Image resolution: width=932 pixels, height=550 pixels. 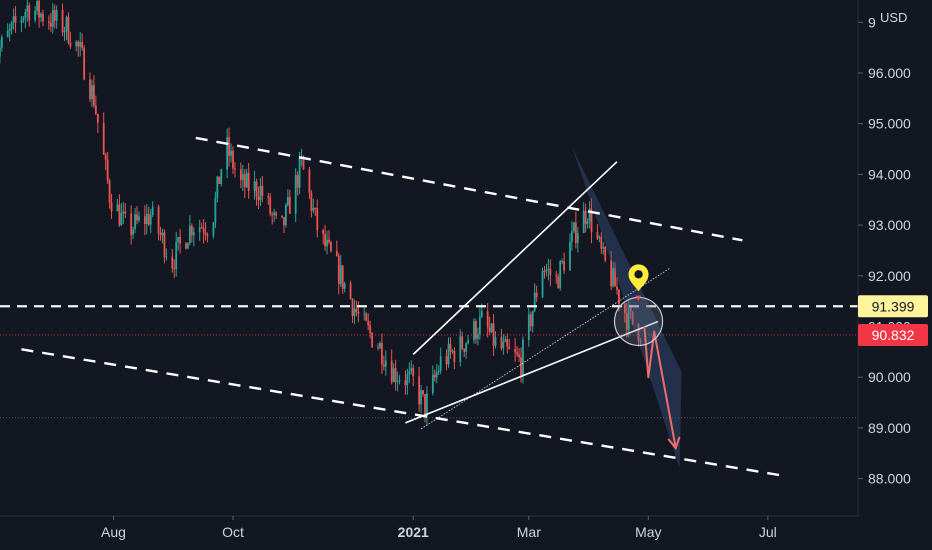 I want to click on y-tick-label: 92.000, so click(x=889, y=276).